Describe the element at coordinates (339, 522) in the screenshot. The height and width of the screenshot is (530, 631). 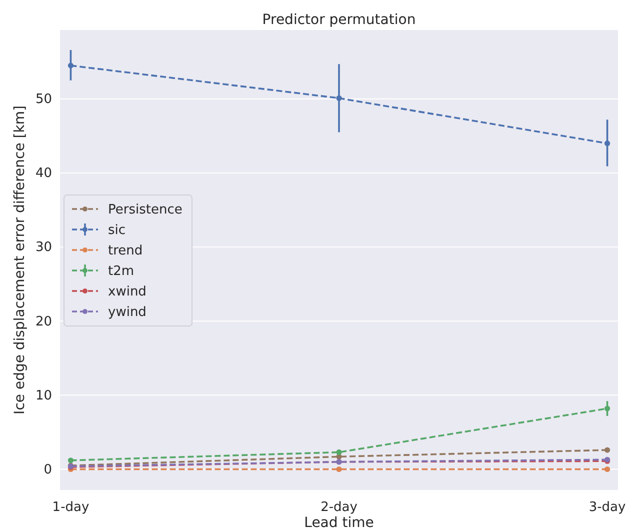
I see `x-axis-title: Lead time` at that location.